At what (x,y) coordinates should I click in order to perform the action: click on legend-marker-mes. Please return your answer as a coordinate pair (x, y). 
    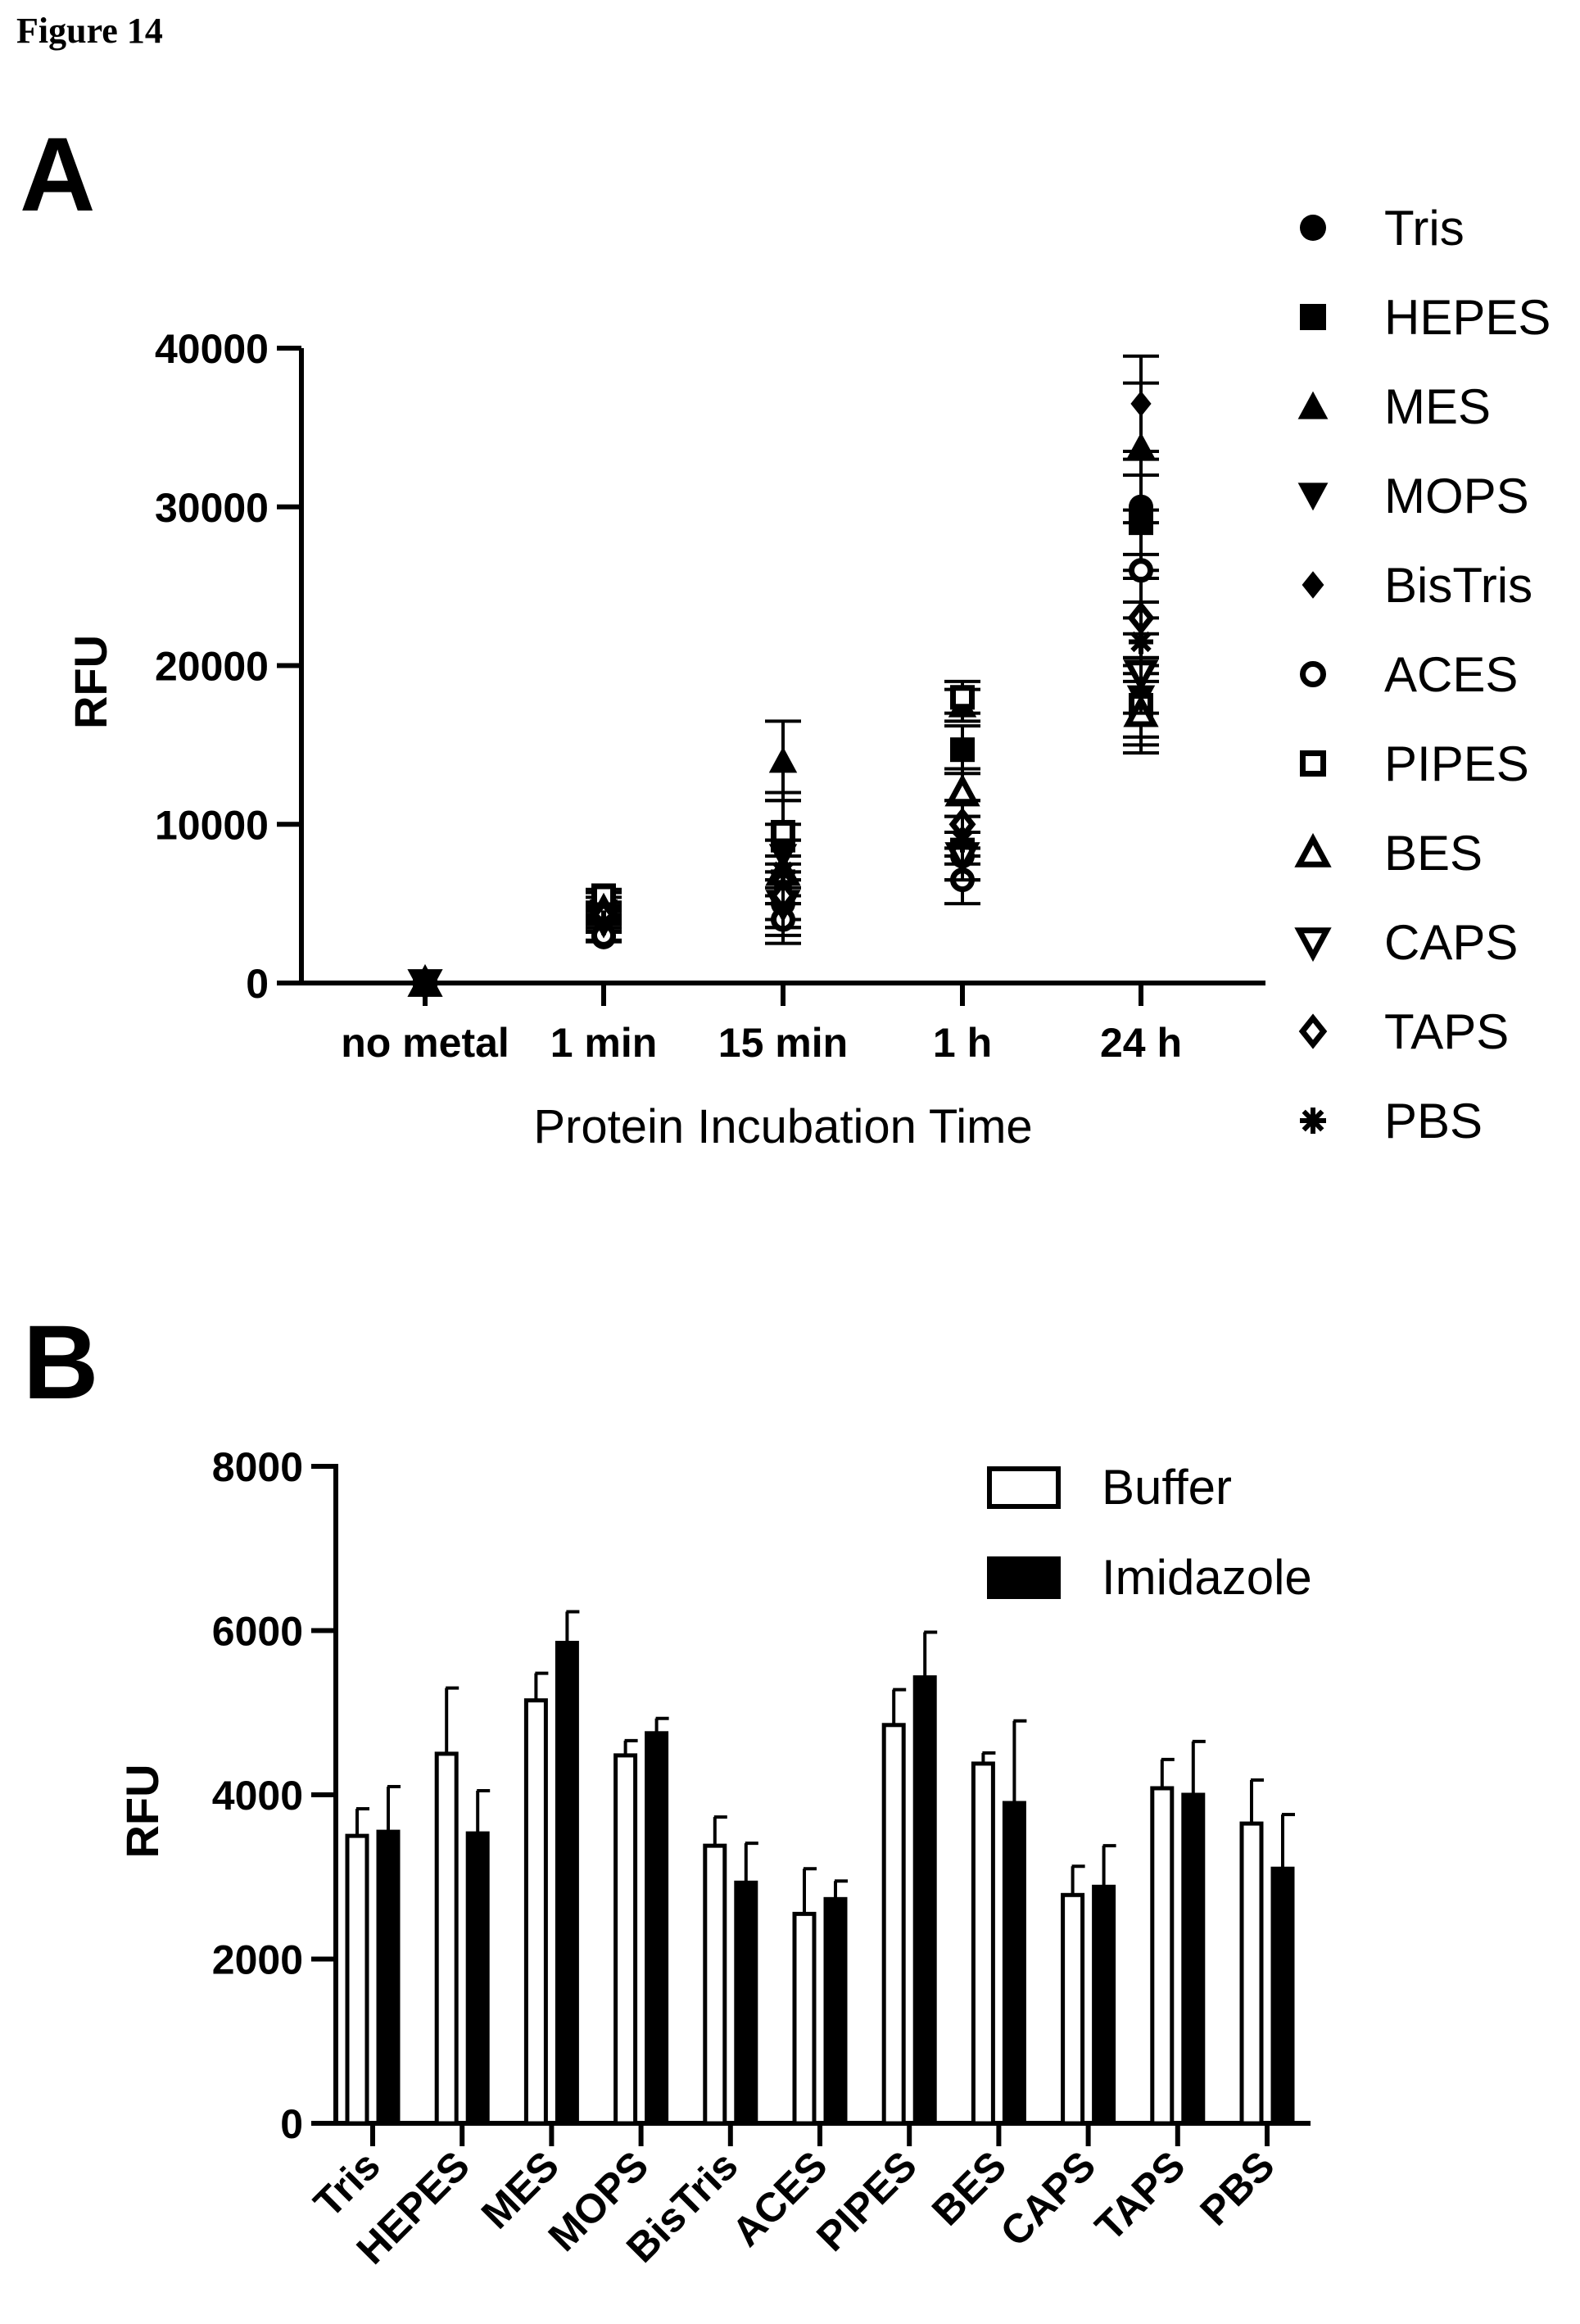
    Looking at the image, I should click on (1313, 405).